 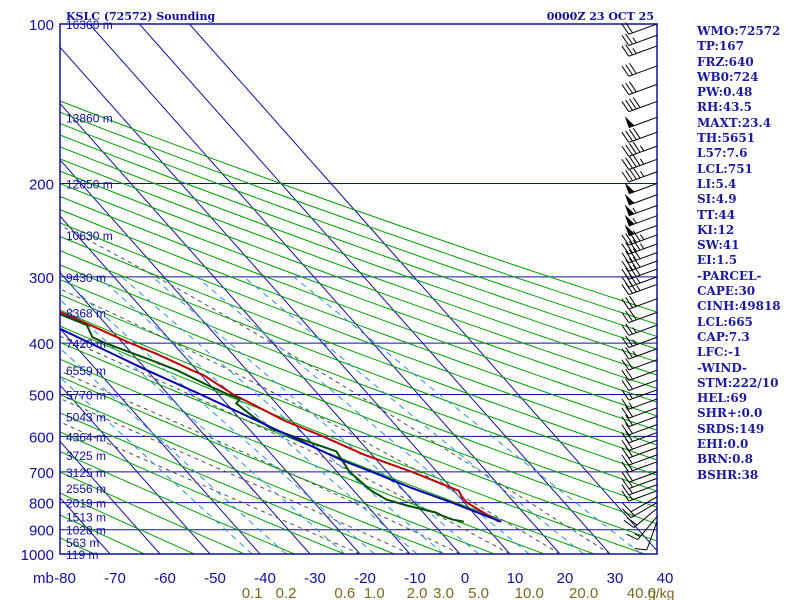 I want to click on temperature-tick-label: -40, so click(x=265, y=578).